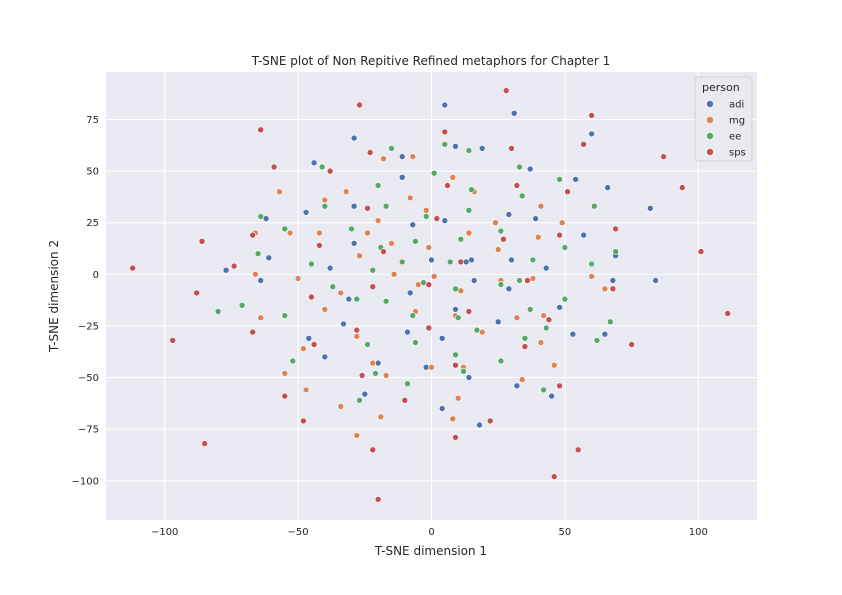  I want to click on legend-marker-adi, so click(710, 104).